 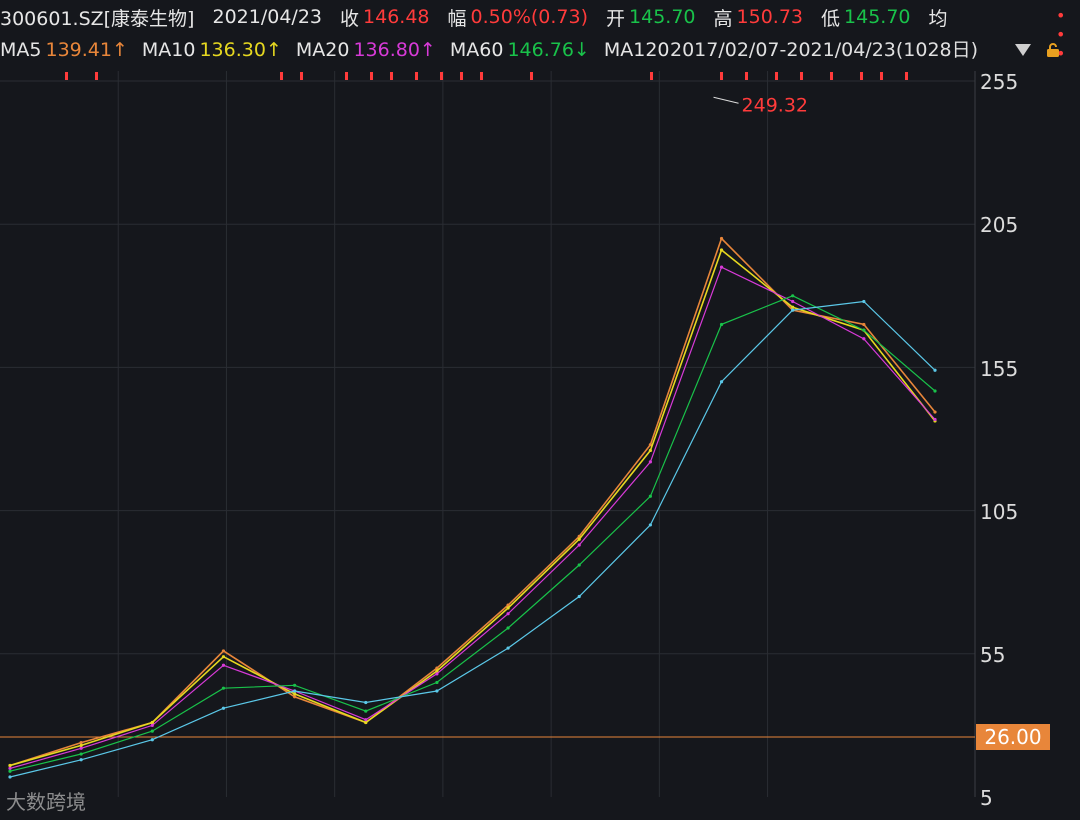 What do you see at coordinates (999, 225) in the screenshot?
I see `y-tick-205: 205` at bounding box center [999, 225].